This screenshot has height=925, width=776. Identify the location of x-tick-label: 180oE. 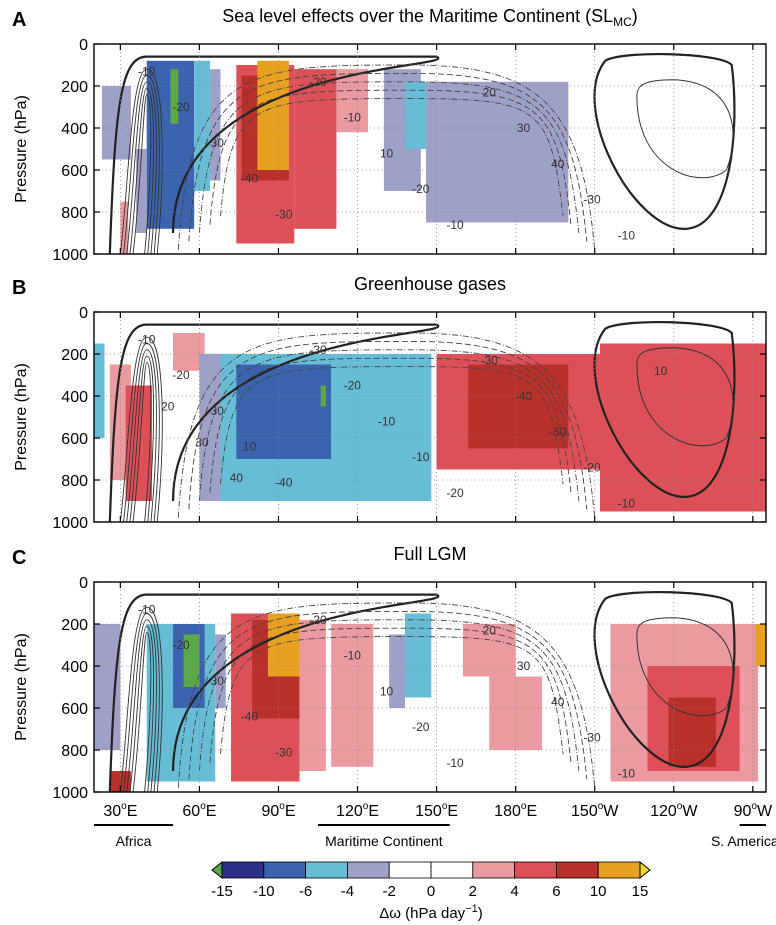
(515, 810).